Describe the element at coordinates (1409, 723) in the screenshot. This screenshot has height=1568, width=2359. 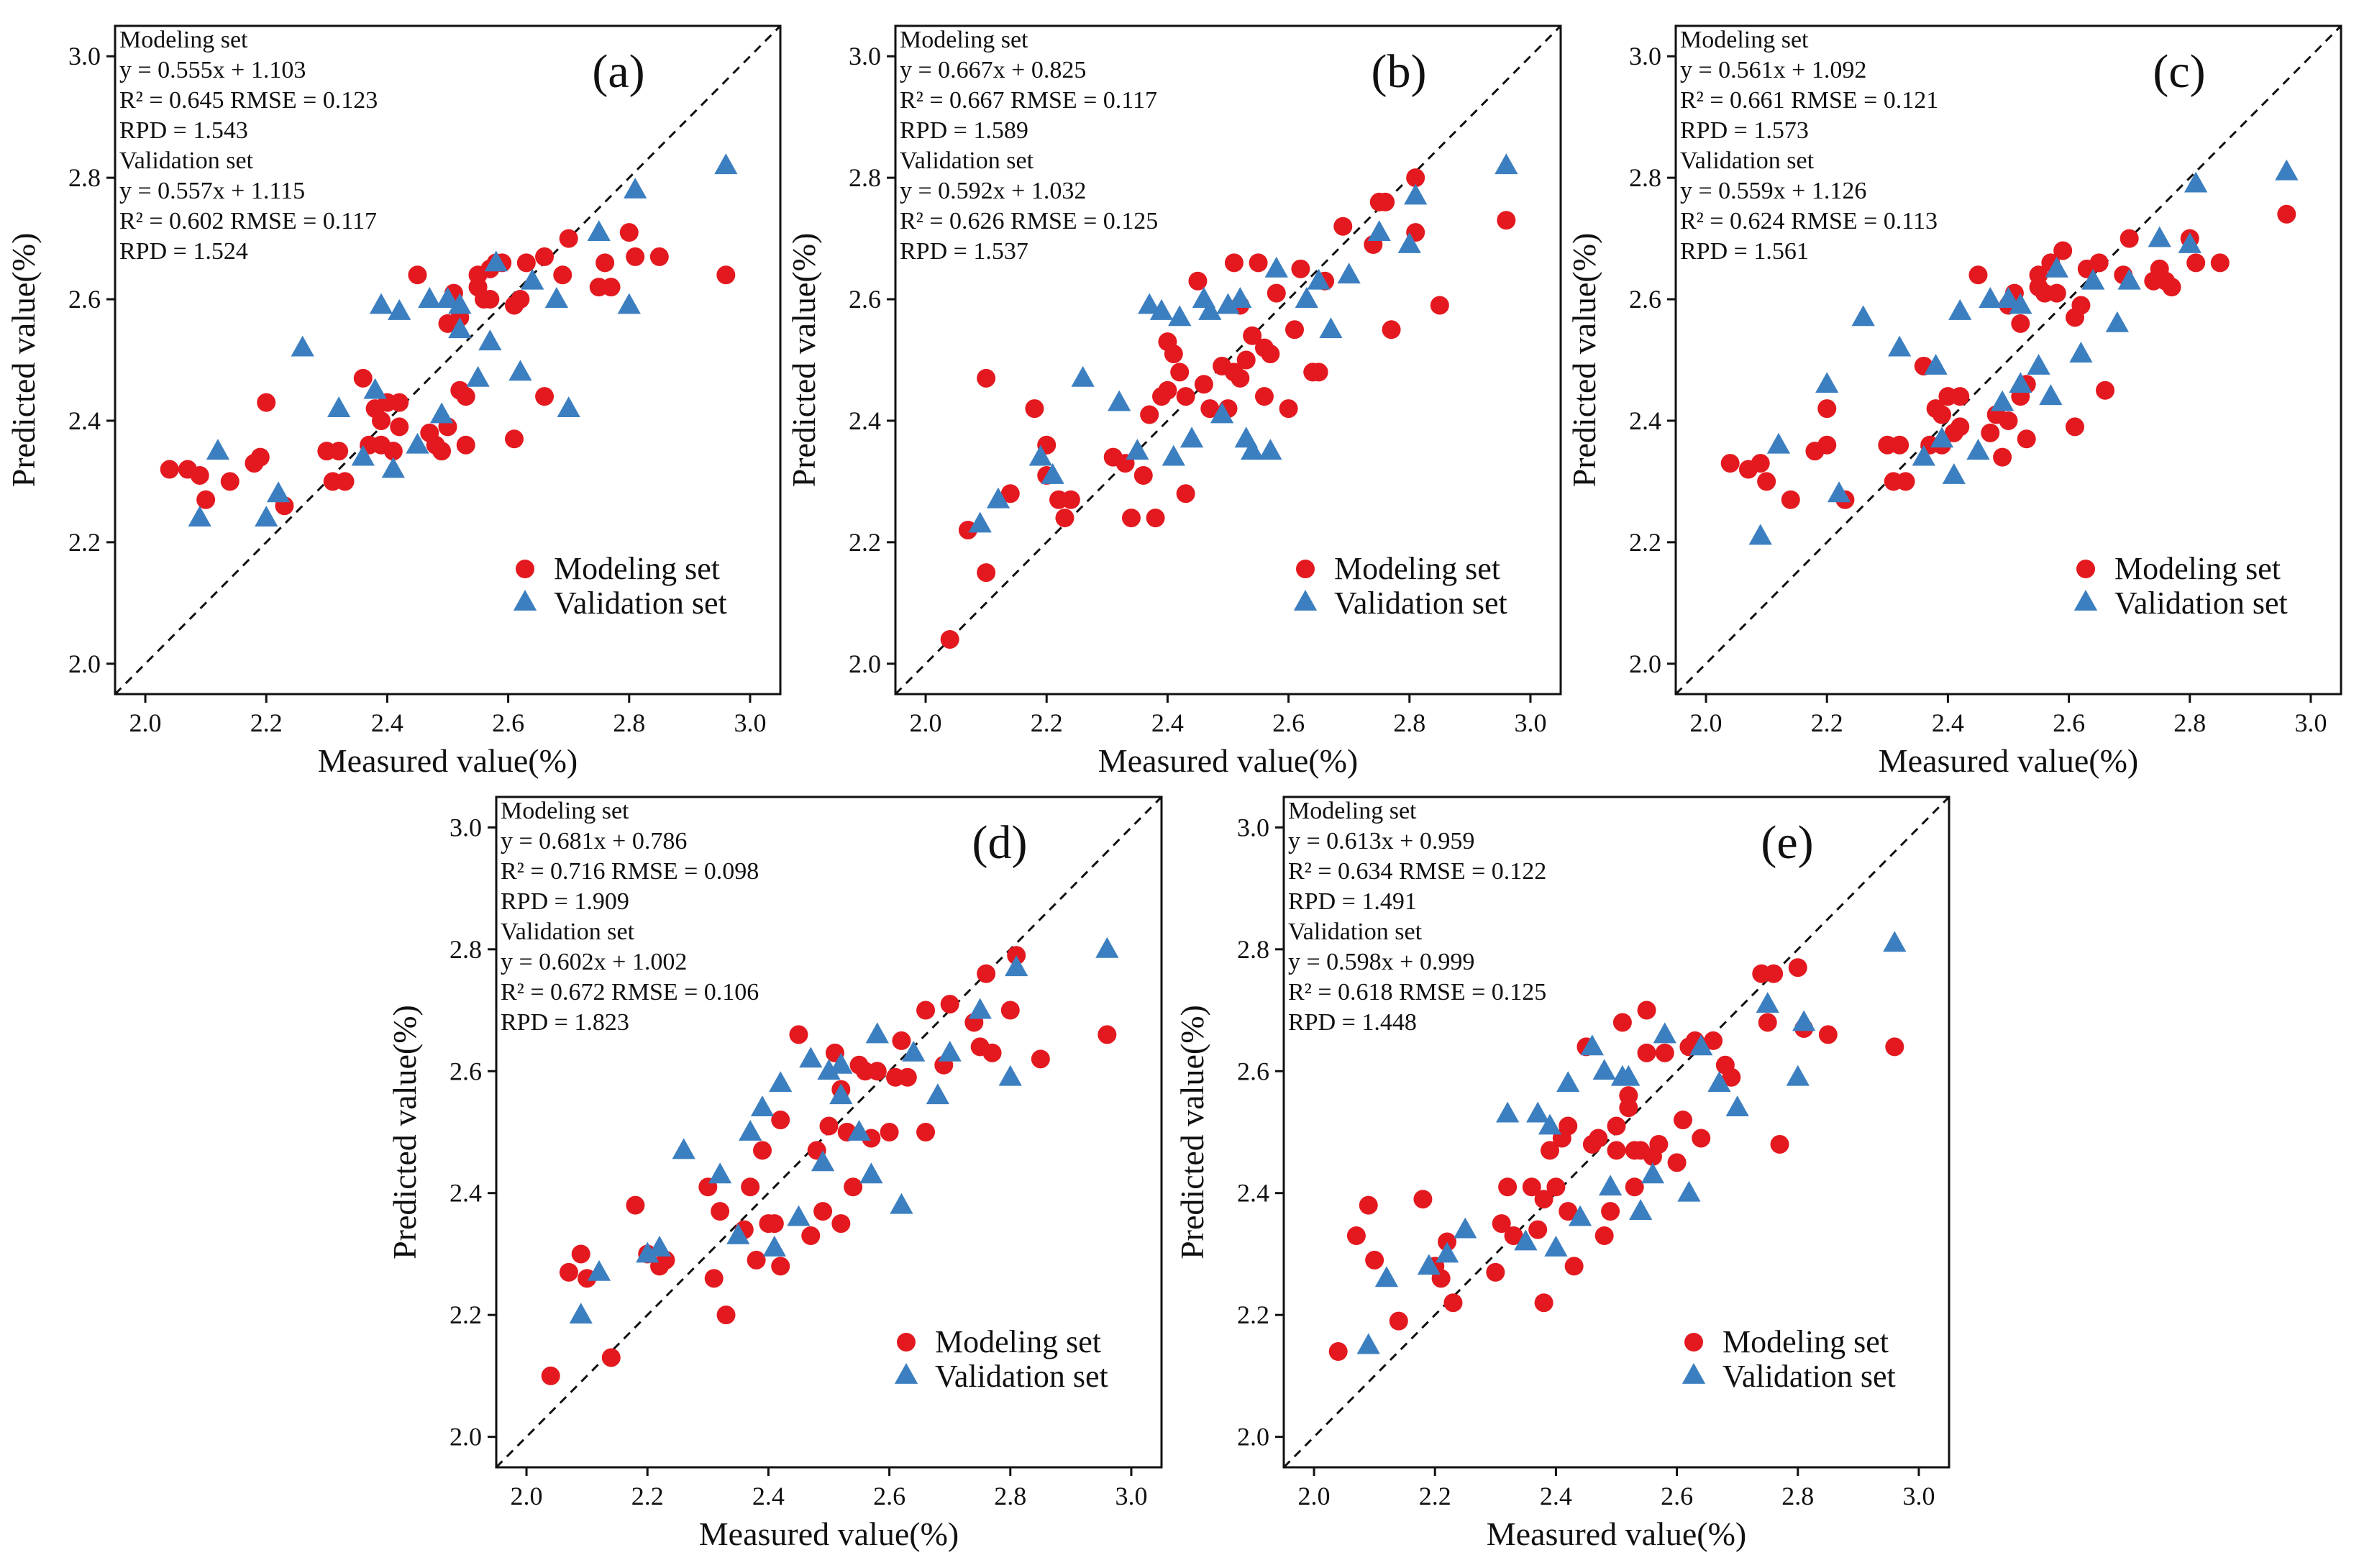
I see `x-tick-label: 2.8` at that location.